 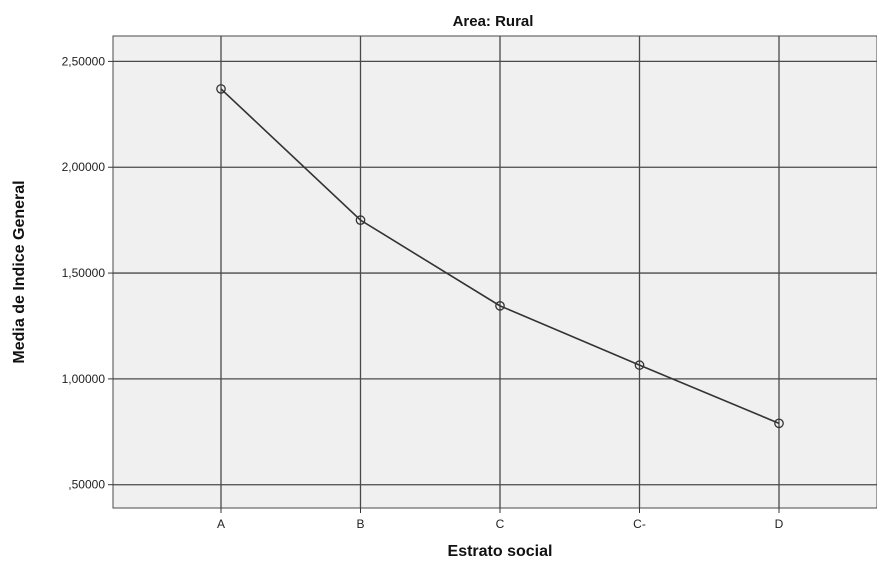 What do you see at coordinates (84, 61) in the screenshot?
I see `y-tick-label: 2,50000` at bounding box center [84, 61].